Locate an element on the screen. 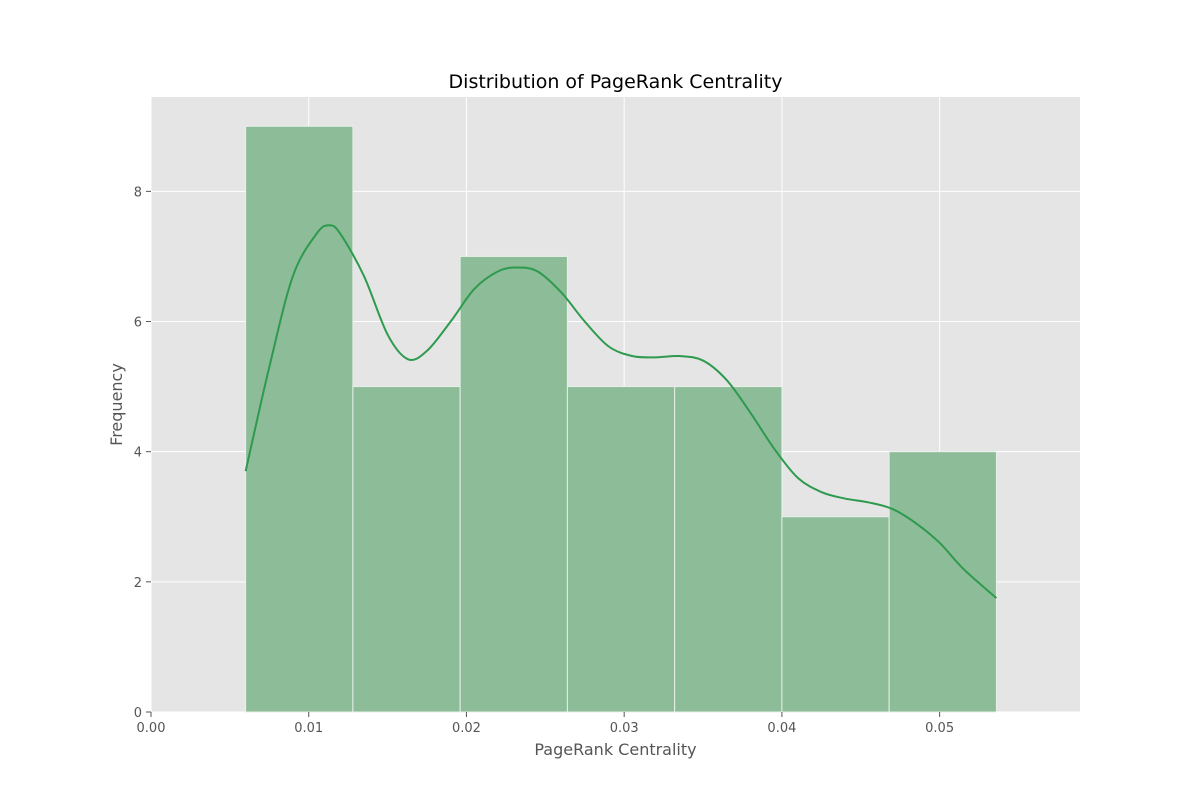 The height and width of the screenshot is (800, 1200). x-tick-label-5: 0.05 is located at coordinates (939, 728).